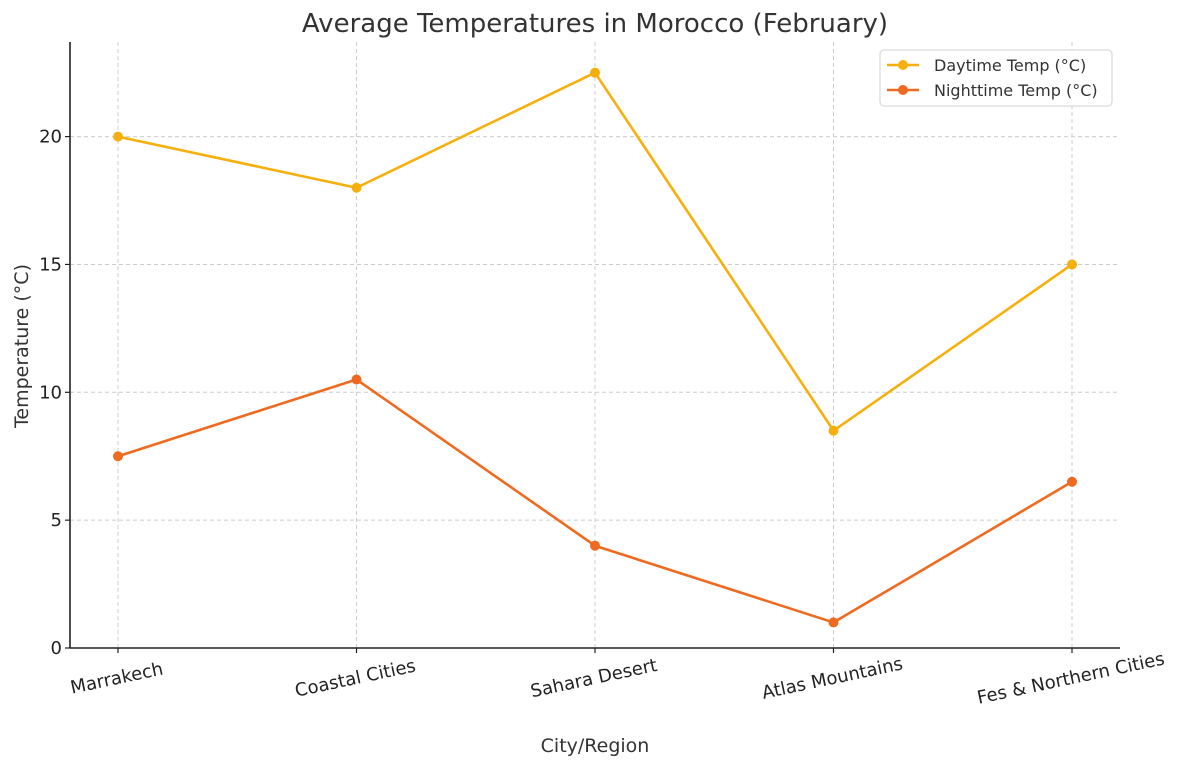 Image resolution: width=1190 pixels, height=773 pixels. I want to click on y-tick-label: 20, so click(50, 137).